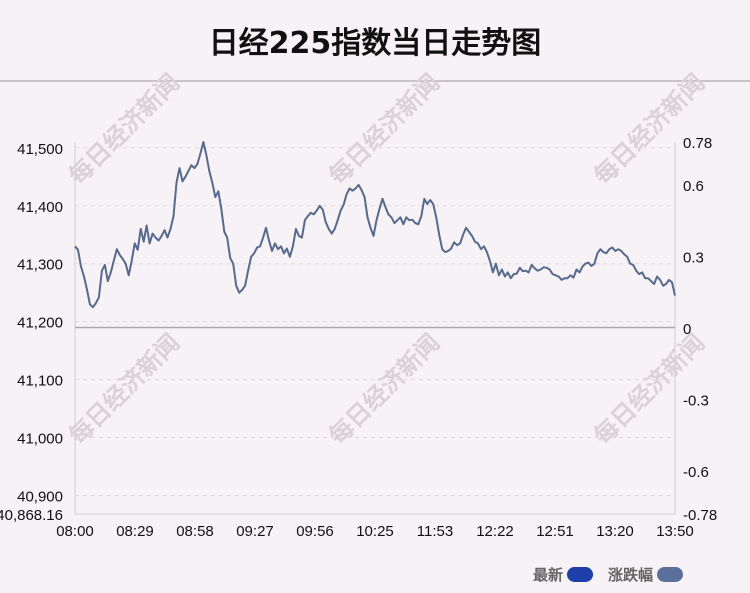  I want to click on x-tick-label: 09:56, so click(315, 531).